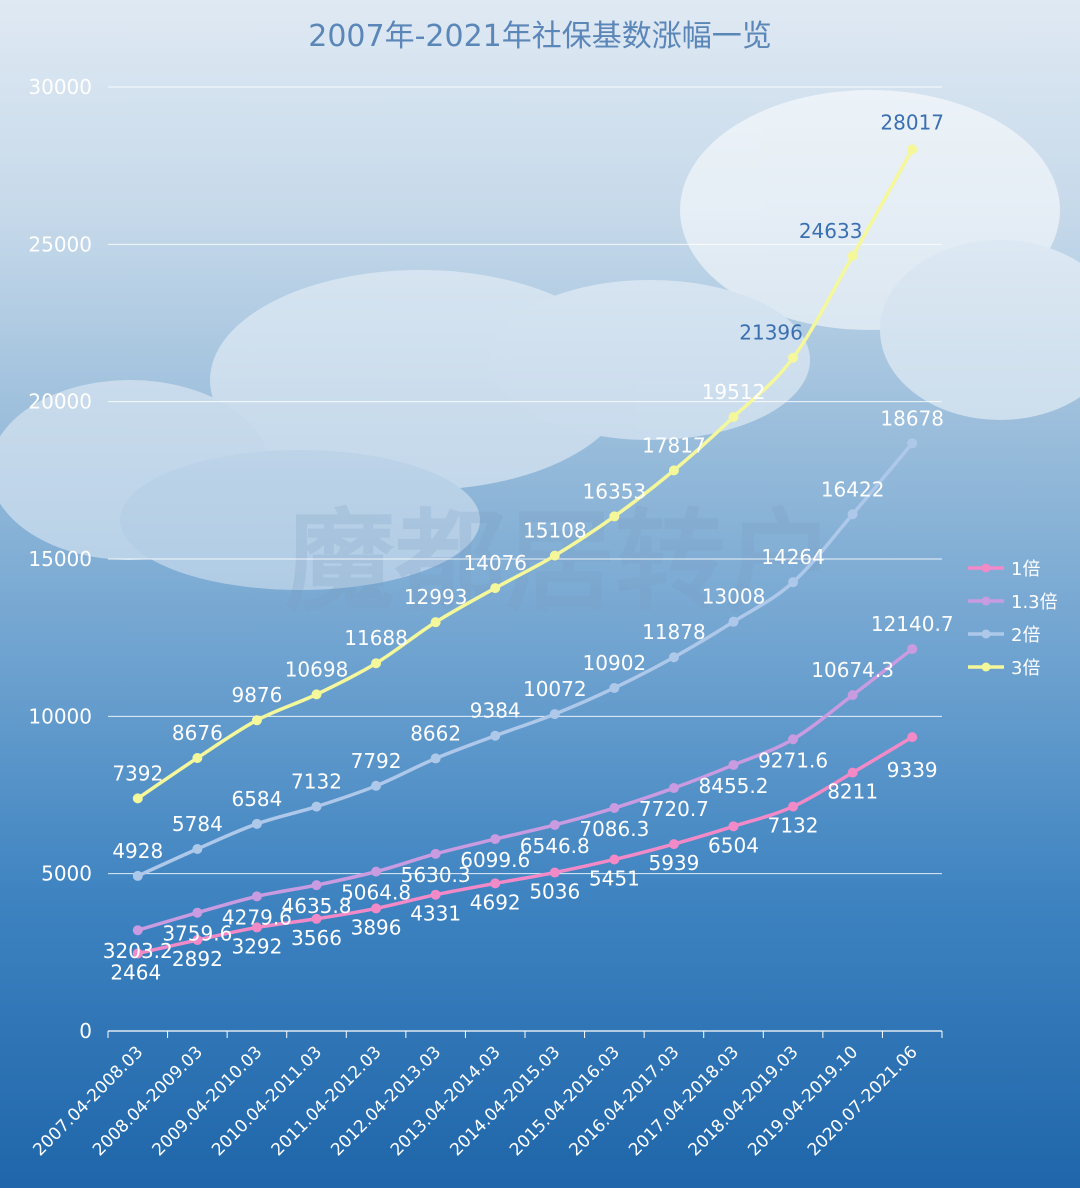 This screenshot has height=1188, width=1080. I want to click on data-label: 7132, so click(793, 826).